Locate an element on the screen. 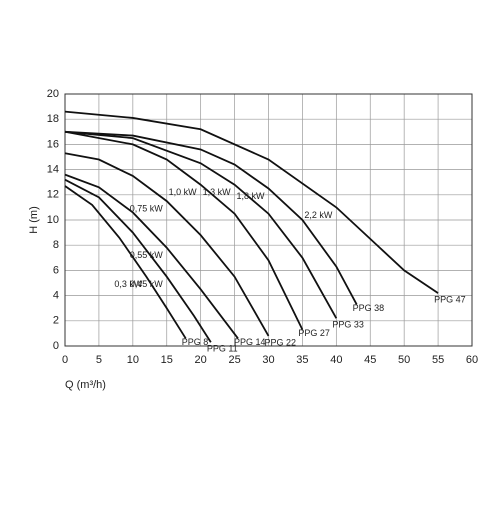  y-tick-label: 14 is located at coordinates (53, 170).